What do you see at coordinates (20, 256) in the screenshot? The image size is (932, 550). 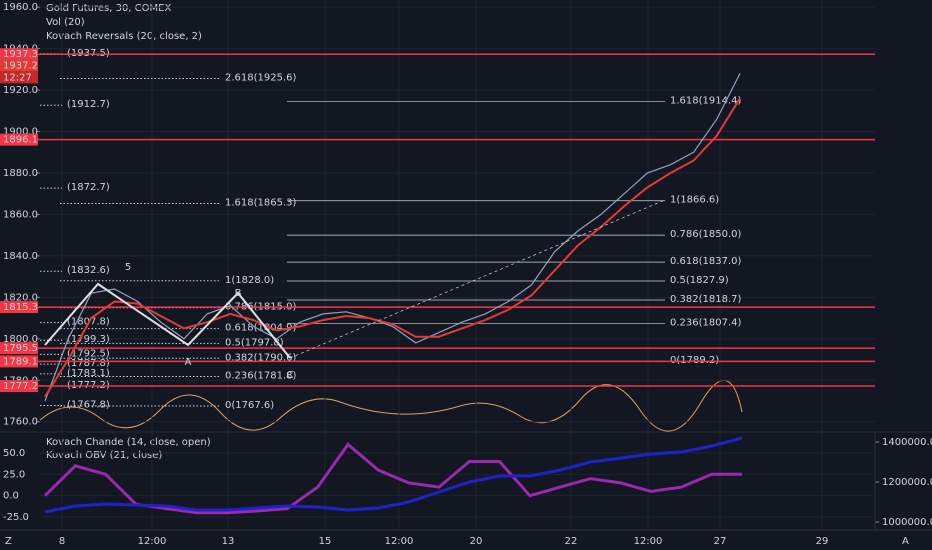 I see `y-tick-label: 1840.0` at bounding box center [20, 256].